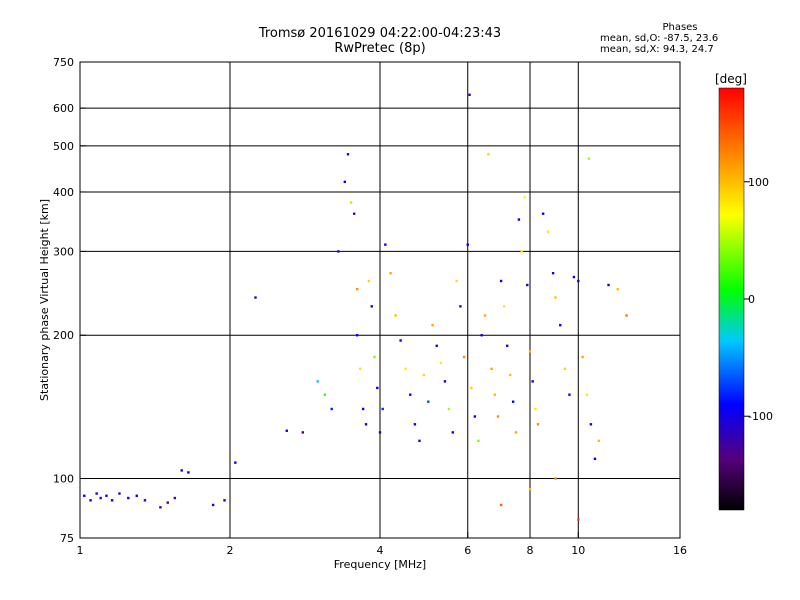  What do you see at coordinates (680, 550) in the screenshot?
I see `x-tick-label: 16` at bounding box center [680, 550].